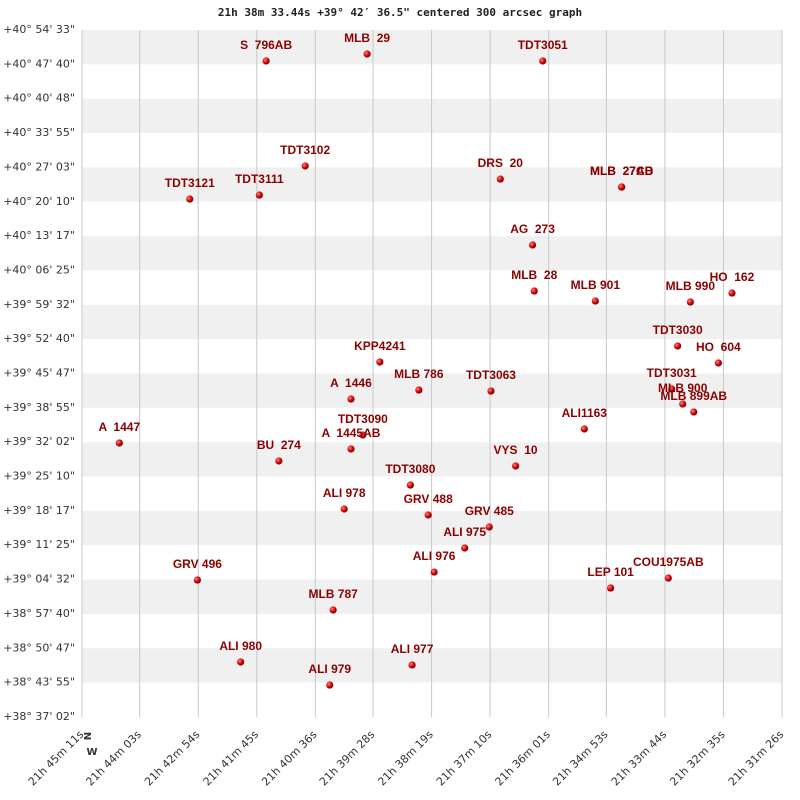 This screenshot has height=800, width=800. I want to click on x-tick-label: 21h 41m 45s, so click(231, 758).